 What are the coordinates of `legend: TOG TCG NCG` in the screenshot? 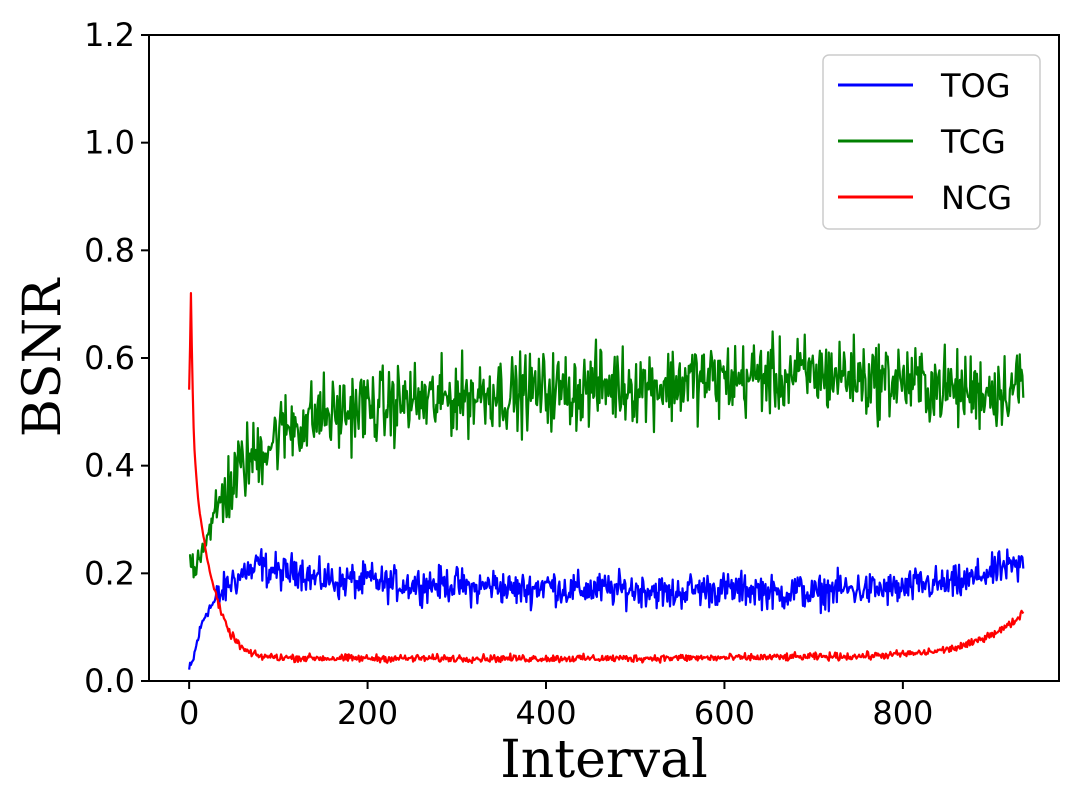 It's located at (931, 142).